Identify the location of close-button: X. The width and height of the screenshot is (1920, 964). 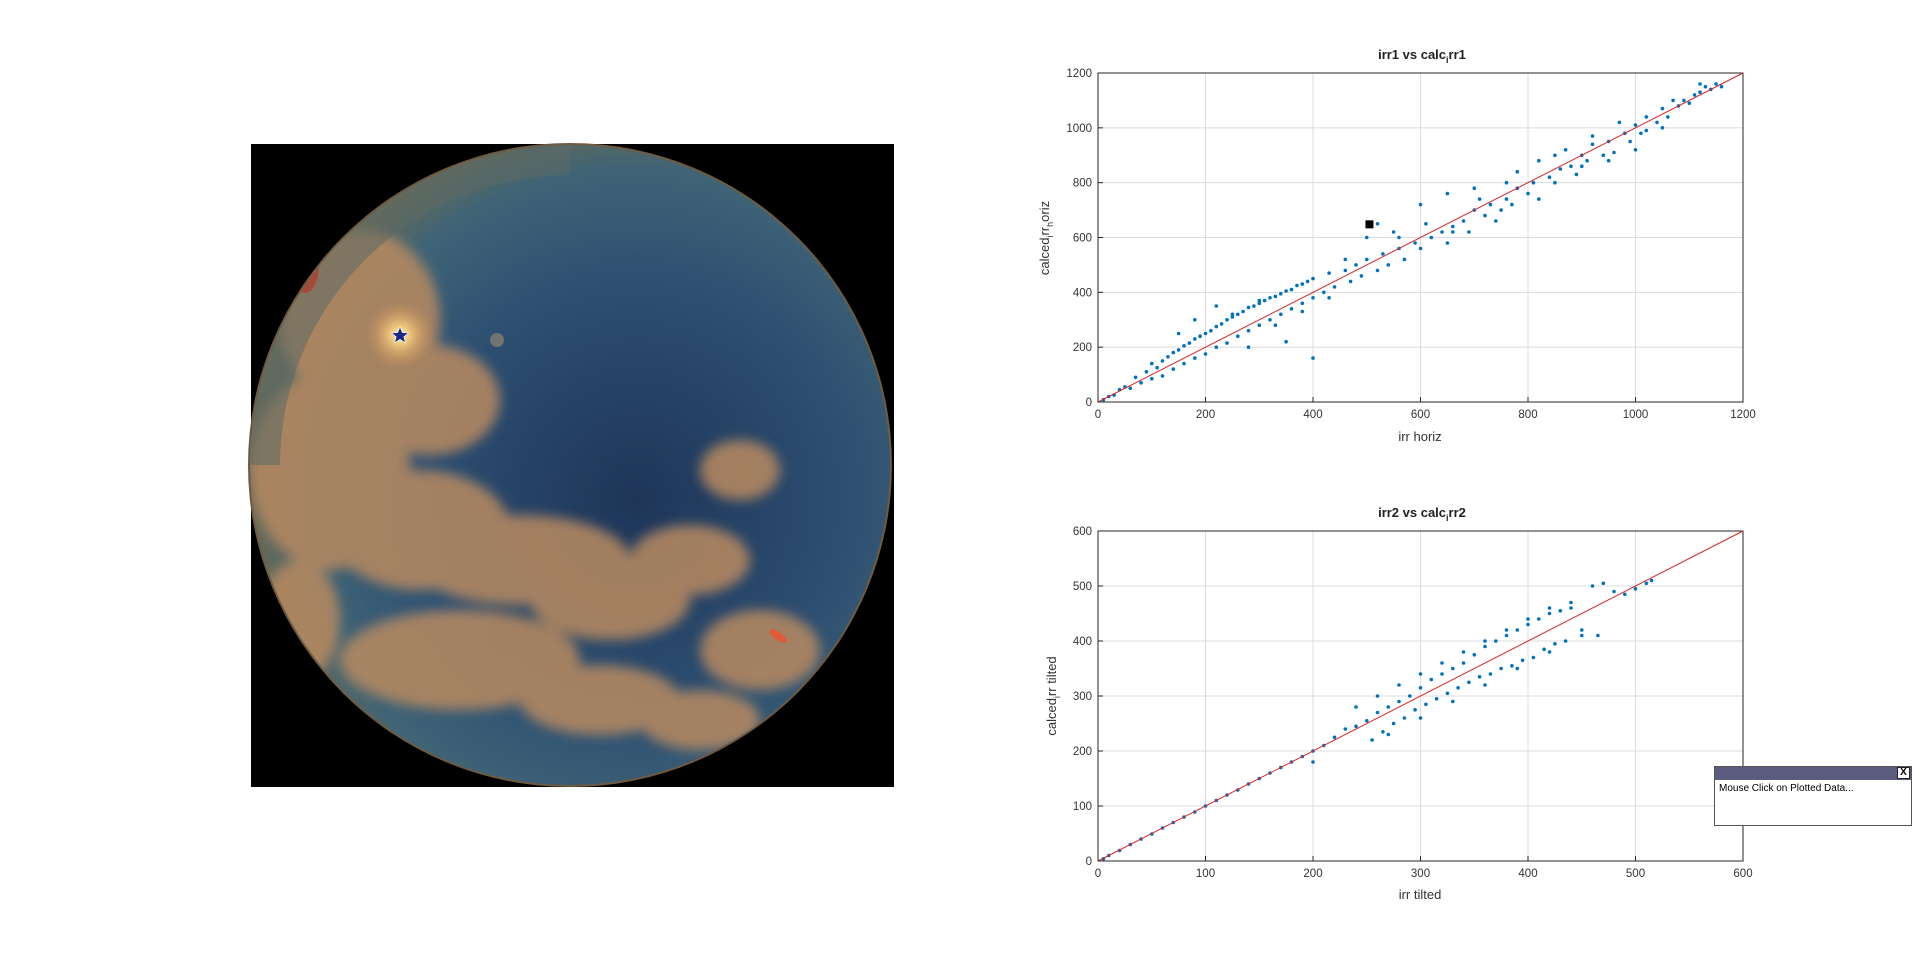
(1903, 773).